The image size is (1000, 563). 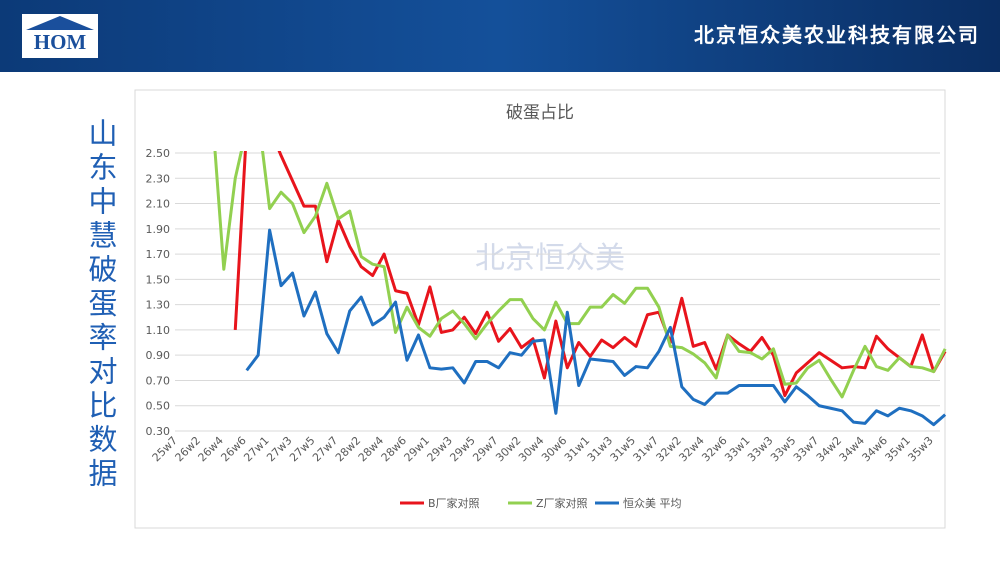 What do you see at coordinates (550, 258) in the screenshot?
I see `watermark: 北京恒众美` at bounding box center [550, 258].